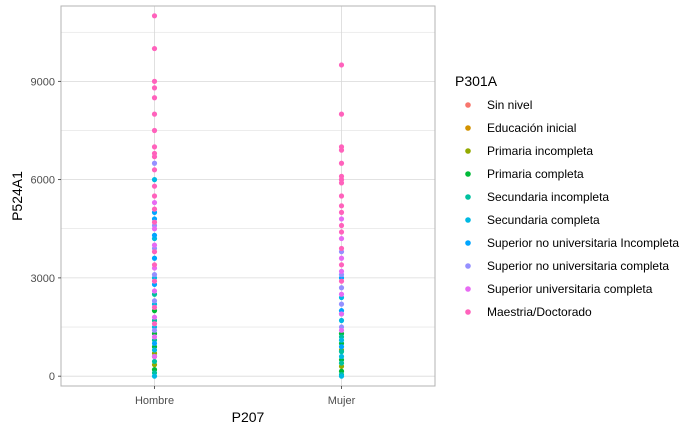 Image resolution: width=700 pixels, height=432 pixels. I want to click on y-tick-label: 6000, so click(43, 181).